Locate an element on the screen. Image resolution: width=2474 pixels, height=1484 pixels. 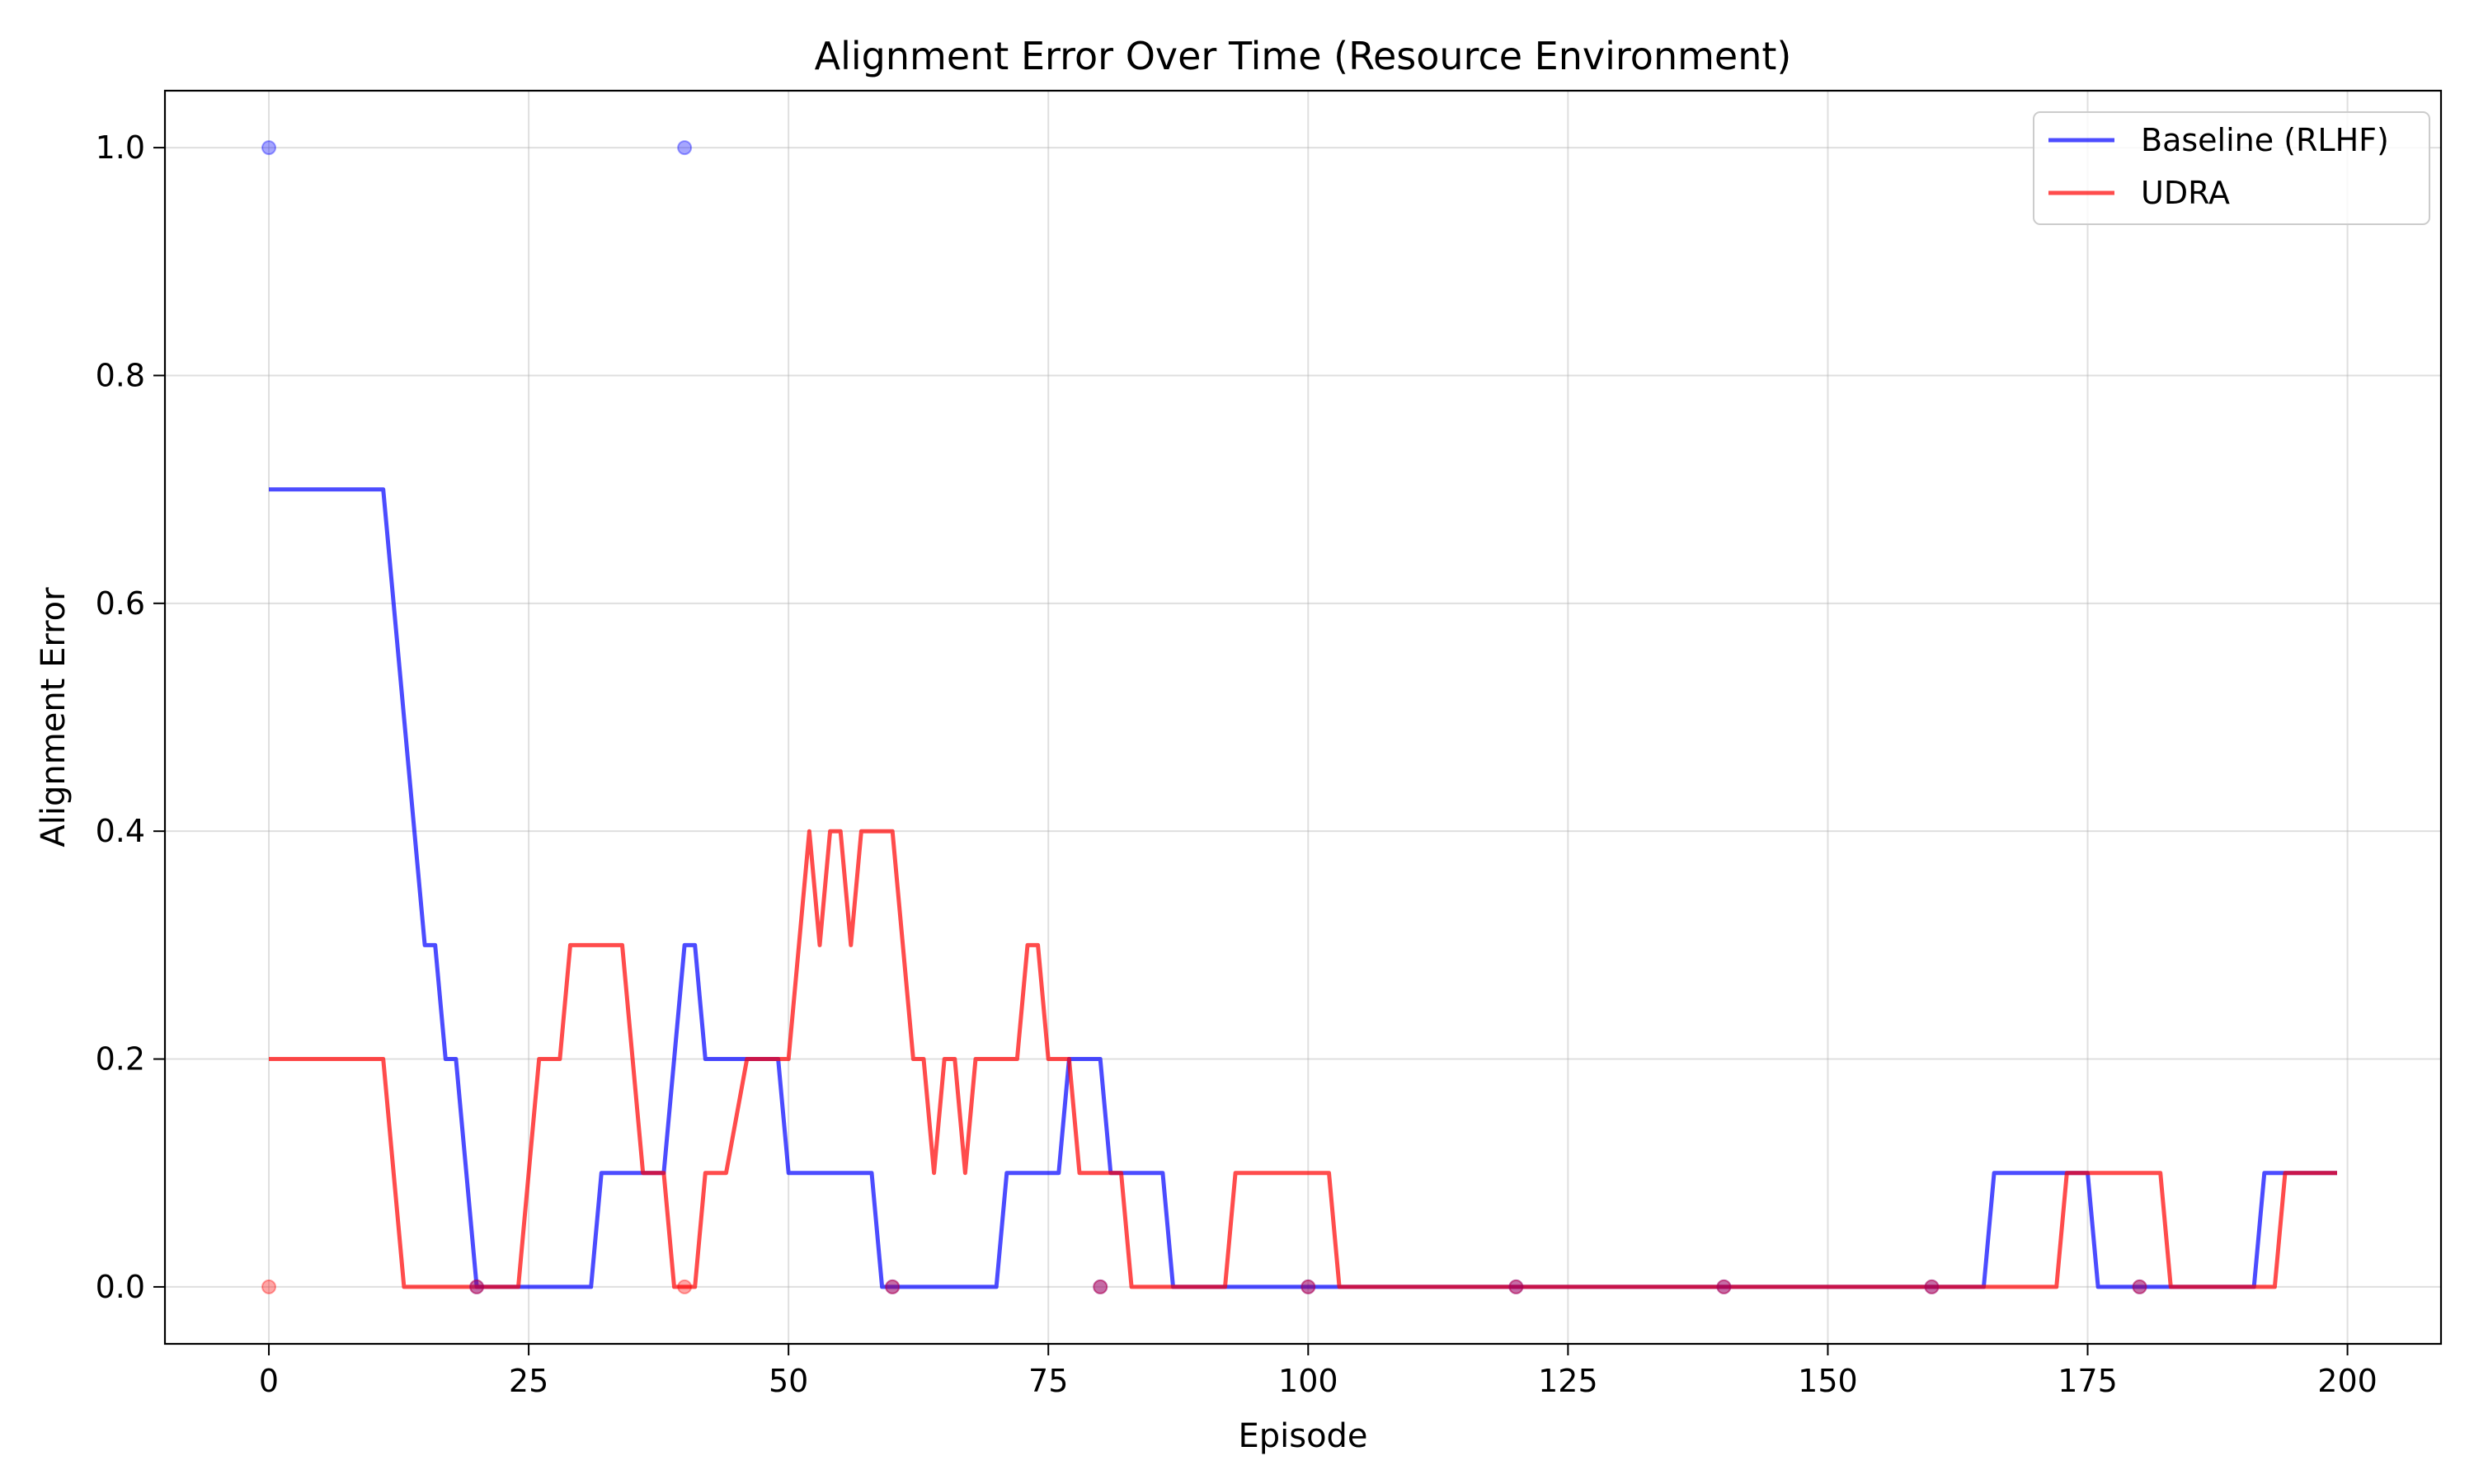
y-tick-label: 0.0 is located at coordinates (120, 1287).